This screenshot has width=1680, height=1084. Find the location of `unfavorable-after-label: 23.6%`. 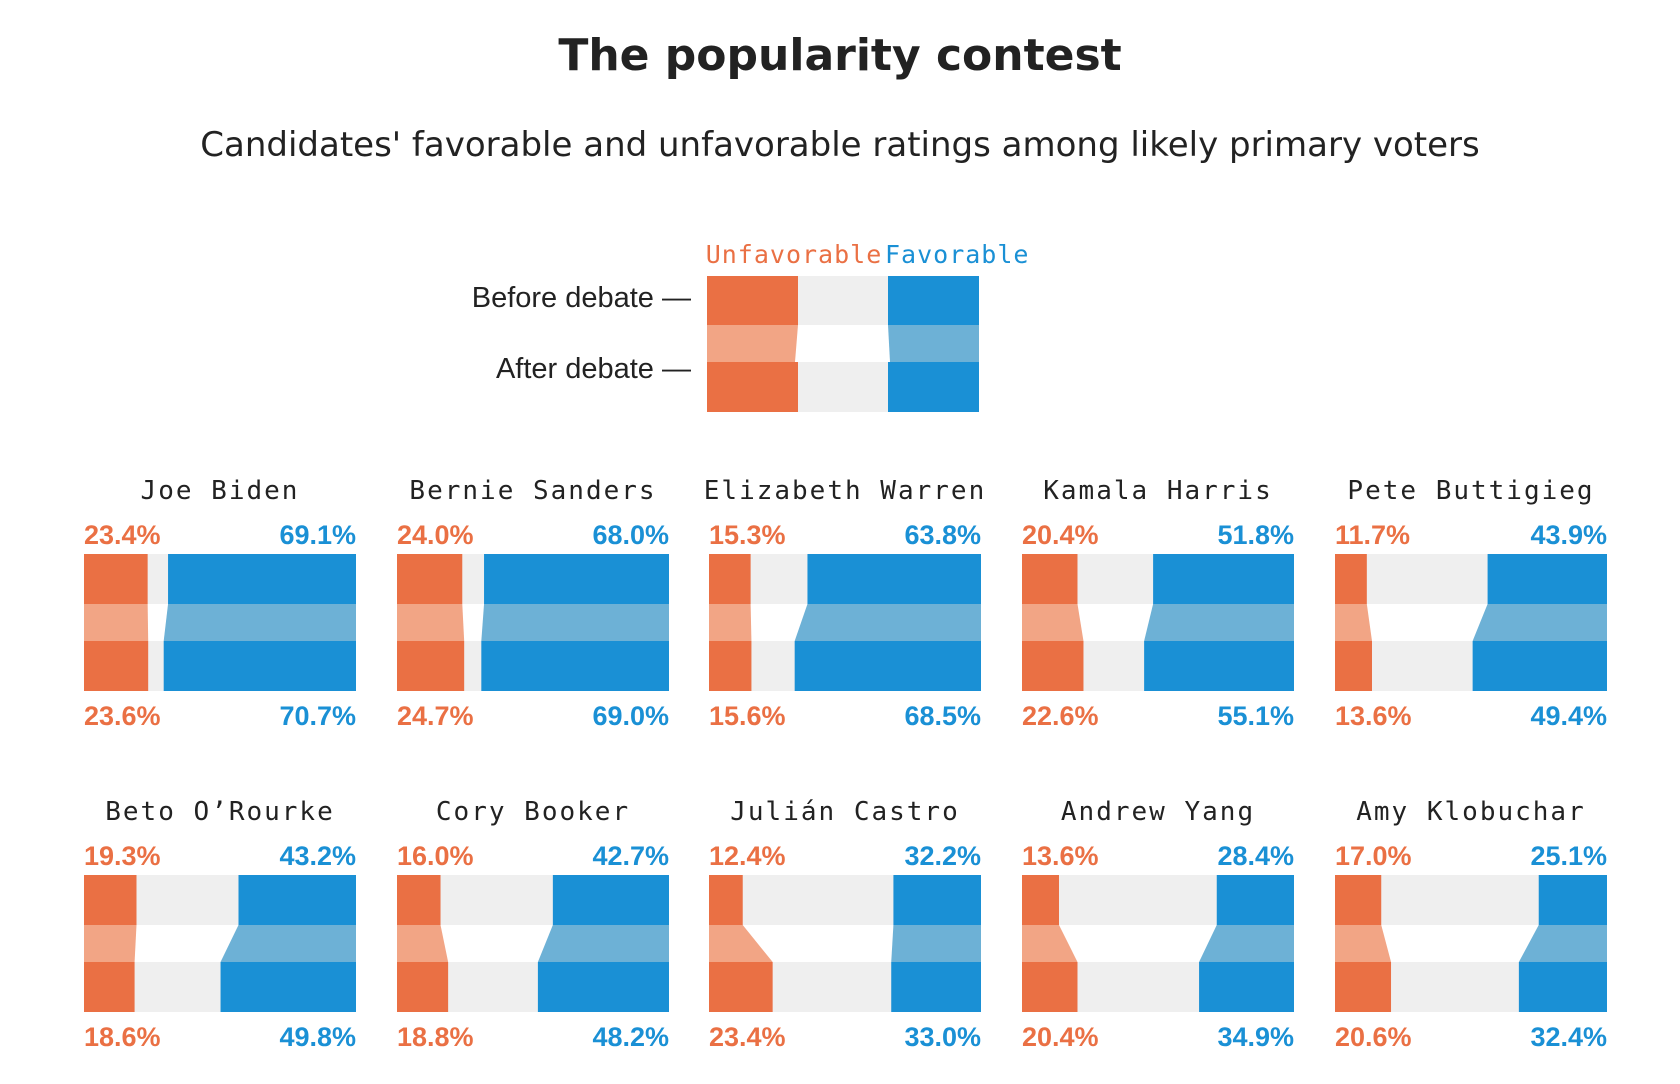

unfavorable-after-label: 23.6% is located at coordinates (122, 716).